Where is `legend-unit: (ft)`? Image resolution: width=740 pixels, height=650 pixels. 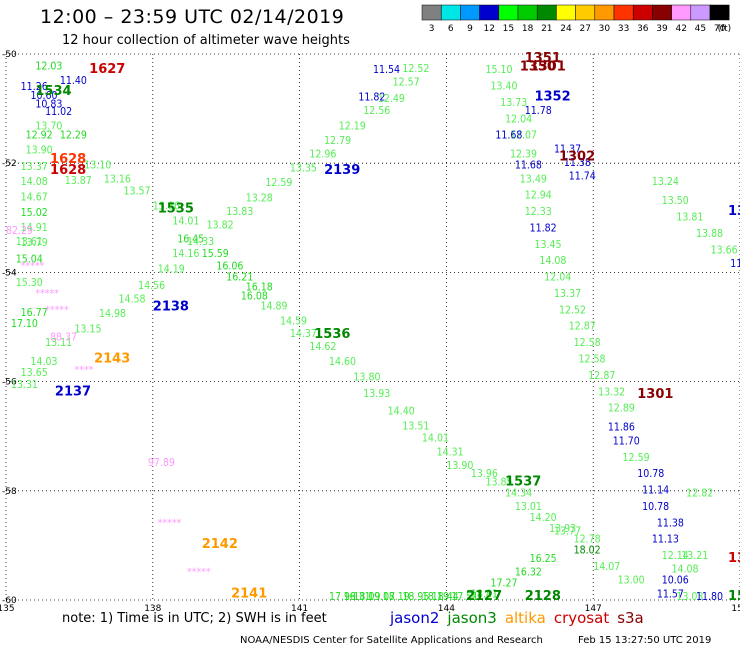
legend-unit: (ft) is located at coordinates (725, 29).